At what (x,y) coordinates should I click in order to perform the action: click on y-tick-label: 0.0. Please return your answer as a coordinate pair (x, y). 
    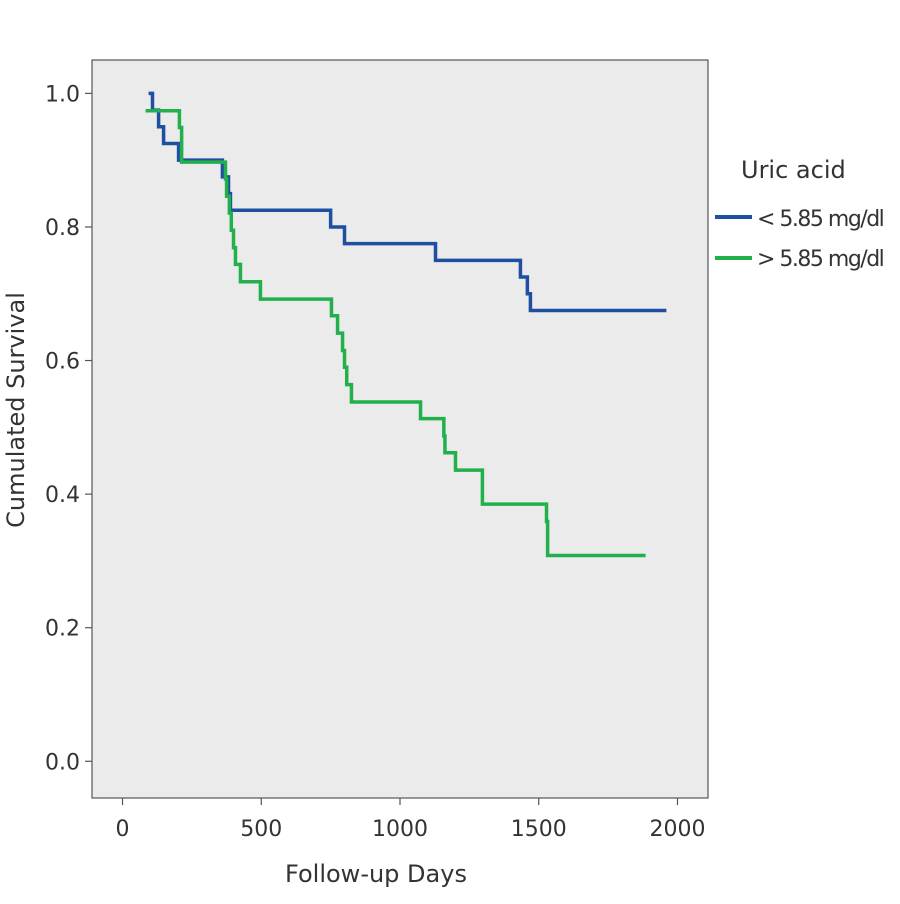
    Looking at the image, I should click on (62, 762).